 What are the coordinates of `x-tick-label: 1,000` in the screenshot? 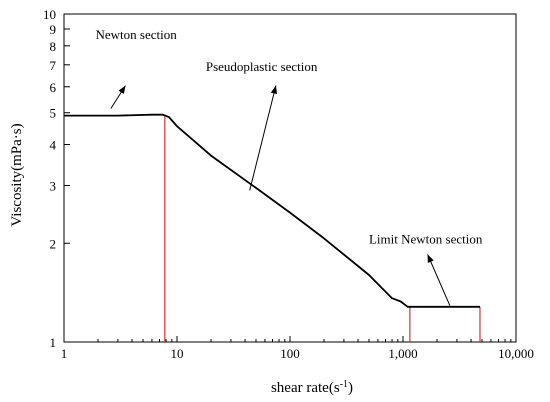 It's located at (402, 353).